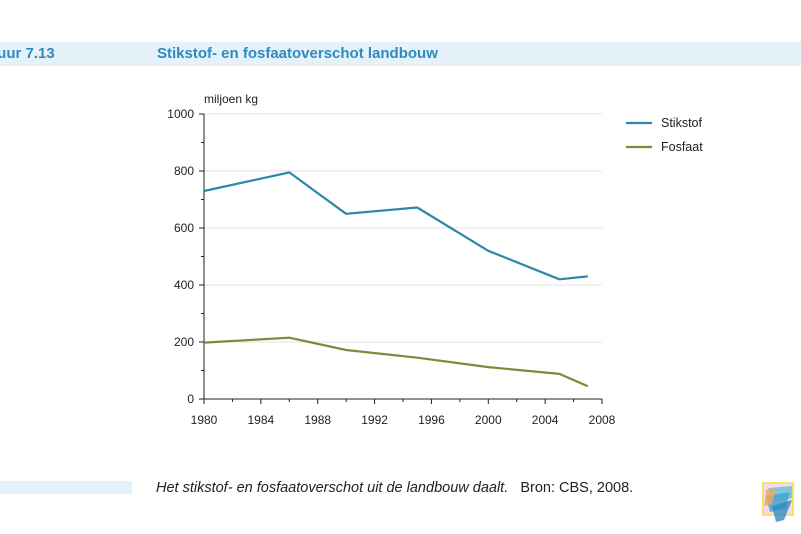 The height and width of the screenshot is (534, 801). I want to click on y-tick-label: 400, so click(184, 285).